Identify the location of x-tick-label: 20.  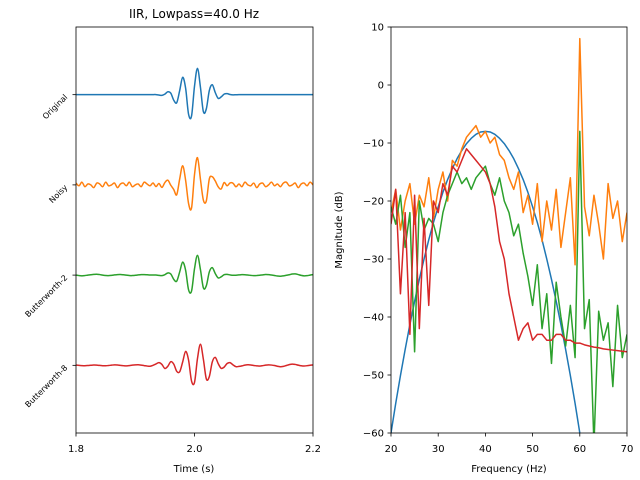
(391, 449).